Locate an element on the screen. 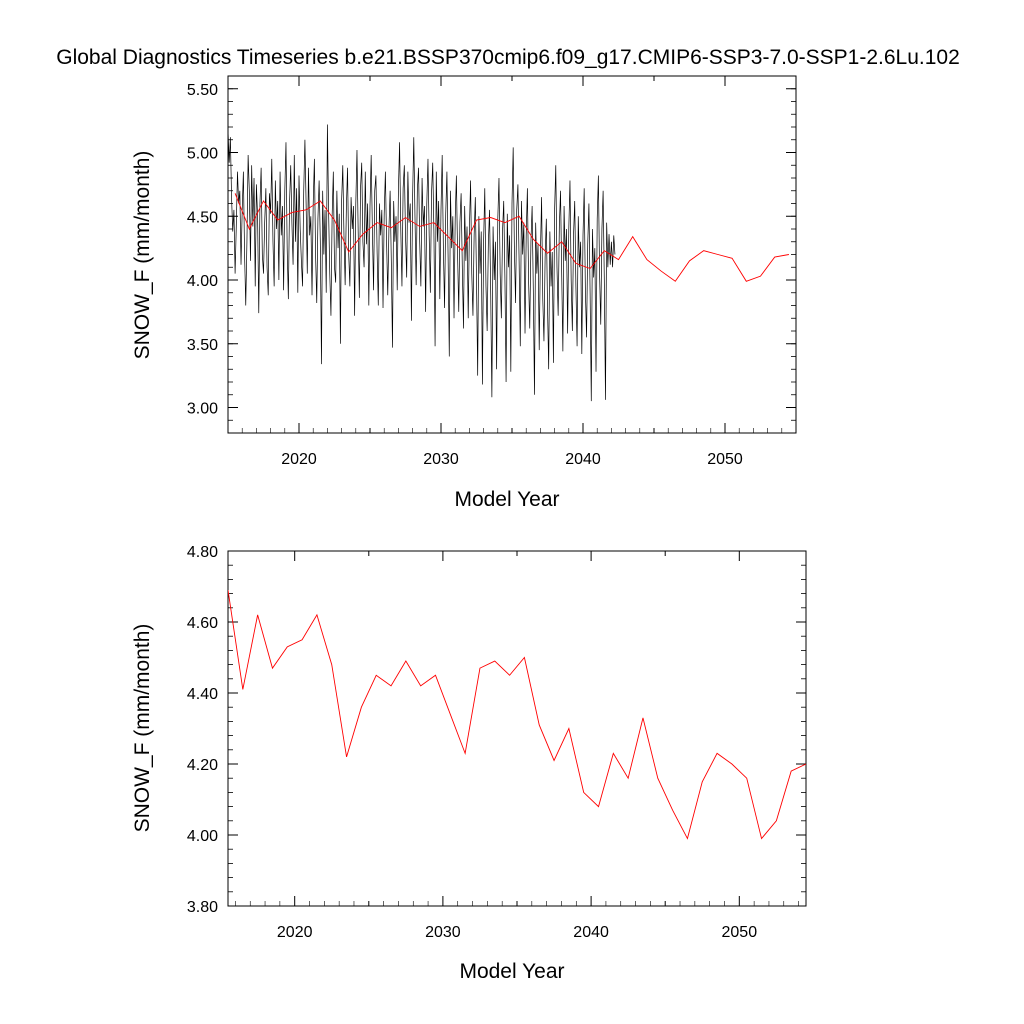  y-tick-label: 4.50 is located at coordinates (202, 217).